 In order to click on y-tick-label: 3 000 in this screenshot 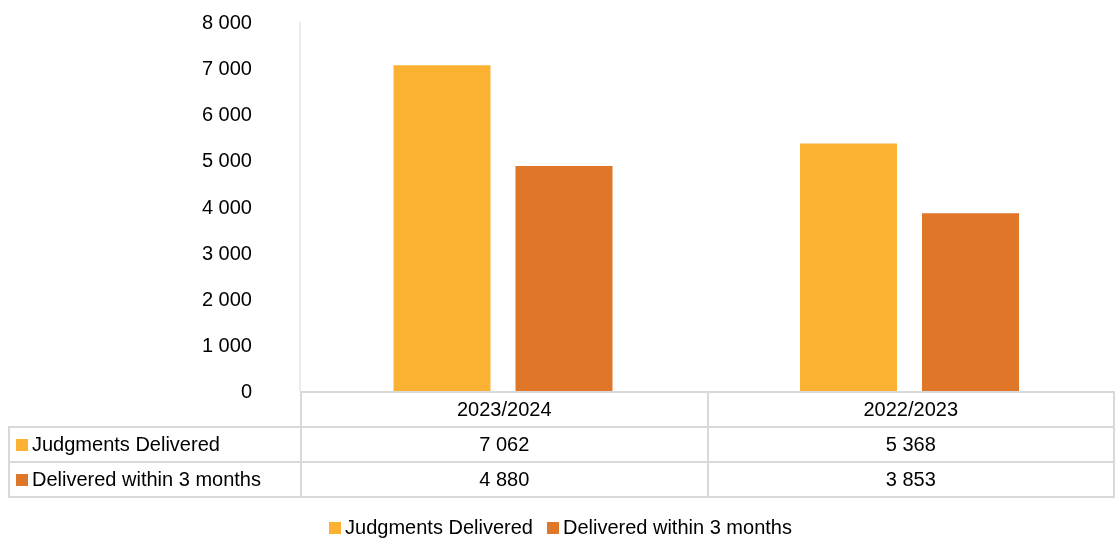, I will do `click(226, 252)`.